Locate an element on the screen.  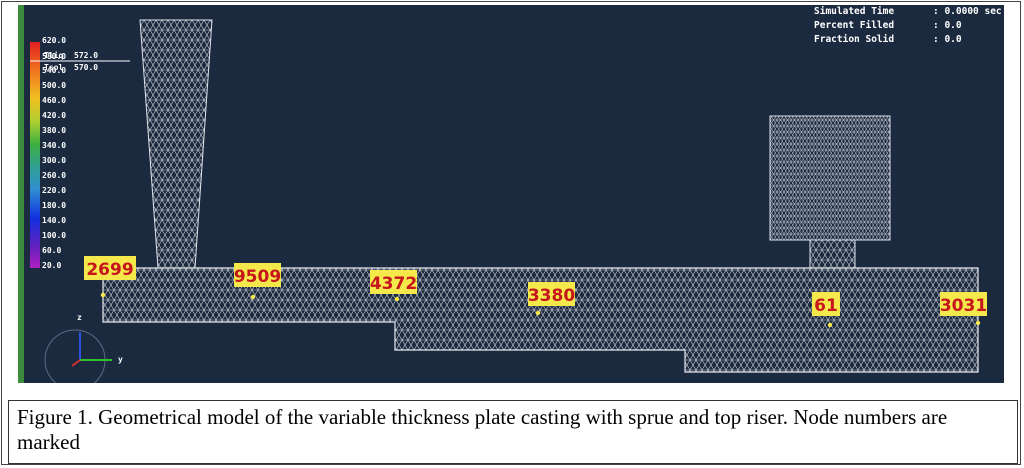
scale-label: 500.0 is located at coordinates (54, 85).